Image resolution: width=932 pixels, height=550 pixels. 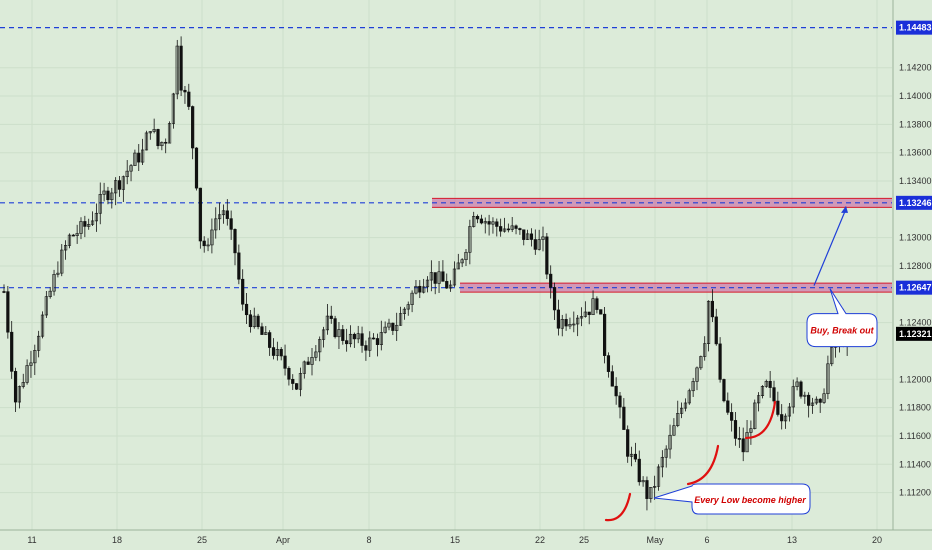 What do you see at coordinates (662, 245) in the screenshot?
I see `resistance-zones` at bounding box center [662, 245].